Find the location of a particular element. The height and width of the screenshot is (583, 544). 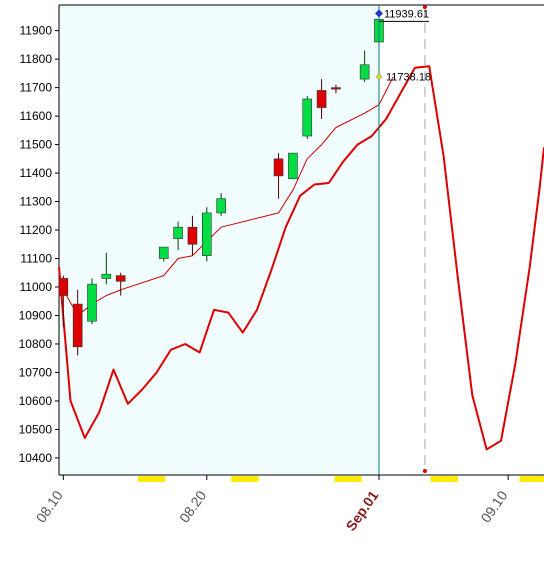

cursor is located at coordinates (402, 240).